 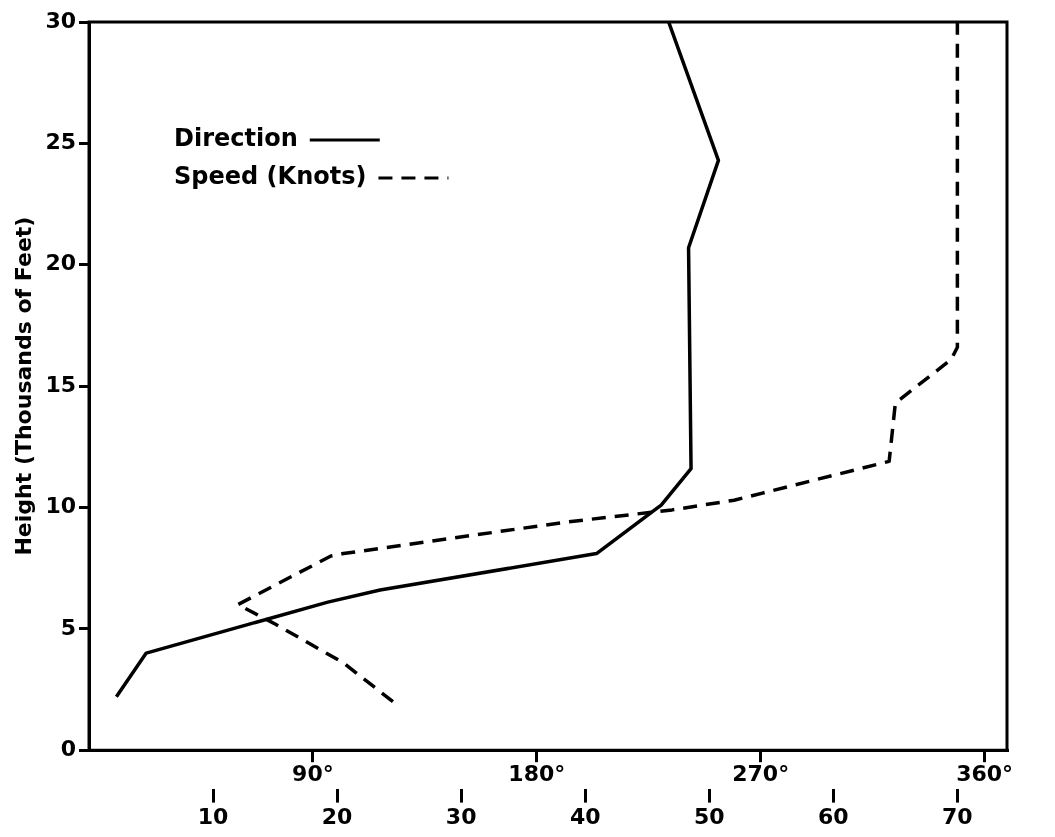 What do you see at coordinates (68, 627) in the screenshot?
I see `y-tick-label: 5` at bounding box center [68, 627].